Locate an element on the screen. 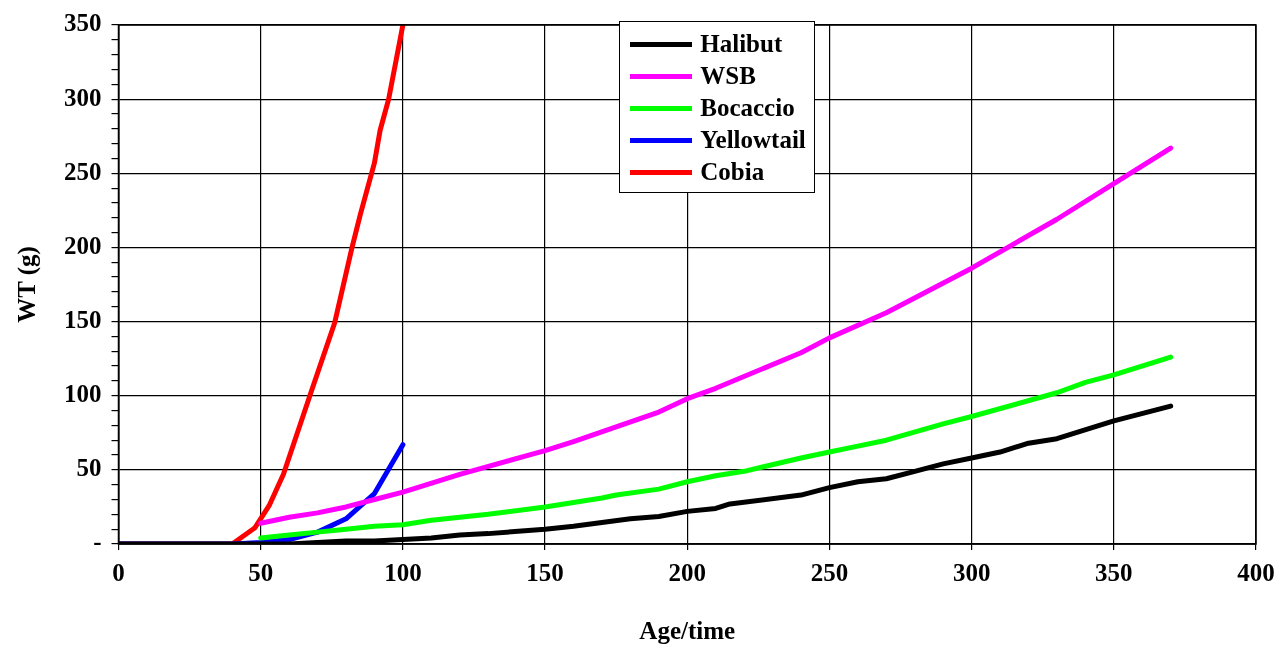 Image resolution: width=1286 pixels, height=652 pixels. y-tick-label: 300 is located at coordinates (83, 97).